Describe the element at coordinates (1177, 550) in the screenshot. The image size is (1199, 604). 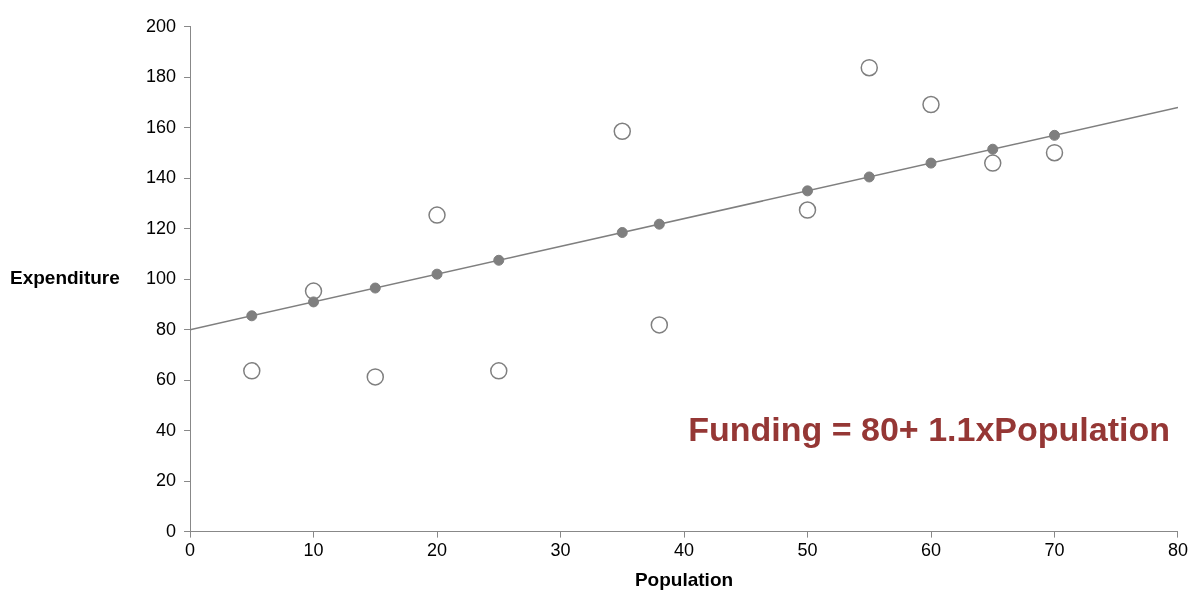
I see `x-tick-label: 80` at that location.